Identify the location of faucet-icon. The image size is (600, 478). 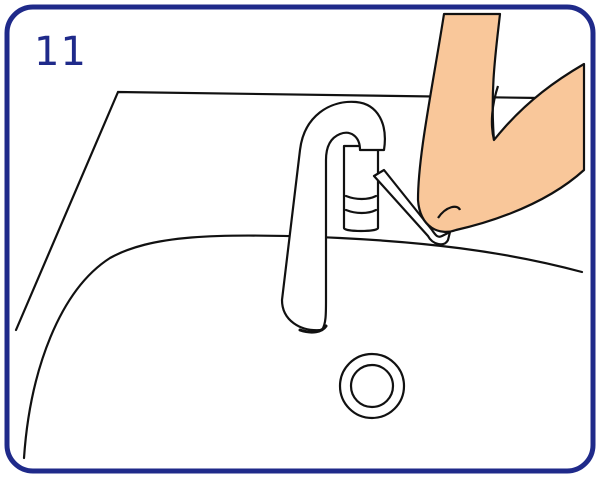
(366, 217).